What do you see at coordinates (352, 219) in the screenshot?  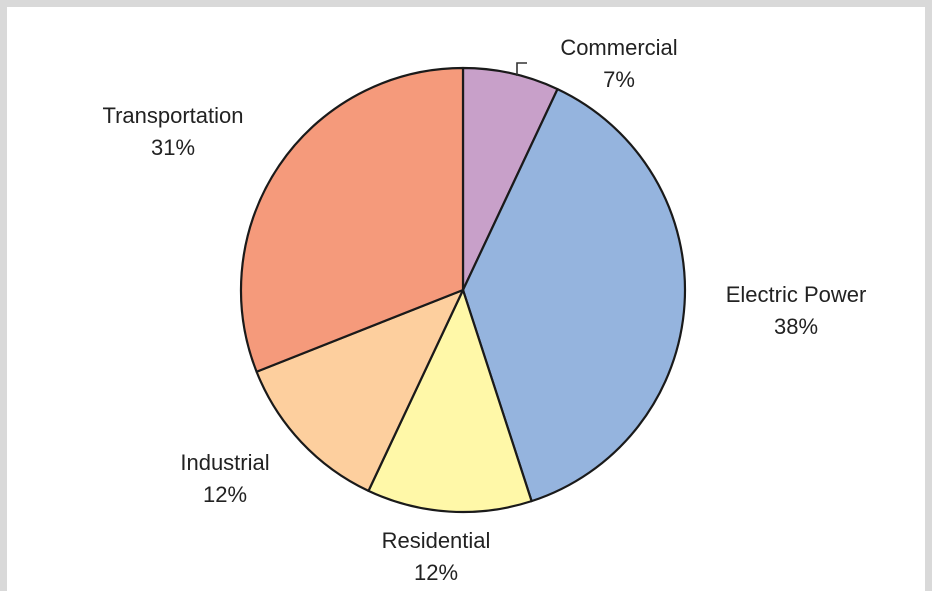 I see `pie-slice-transportation` at bounding box center [352, 219].